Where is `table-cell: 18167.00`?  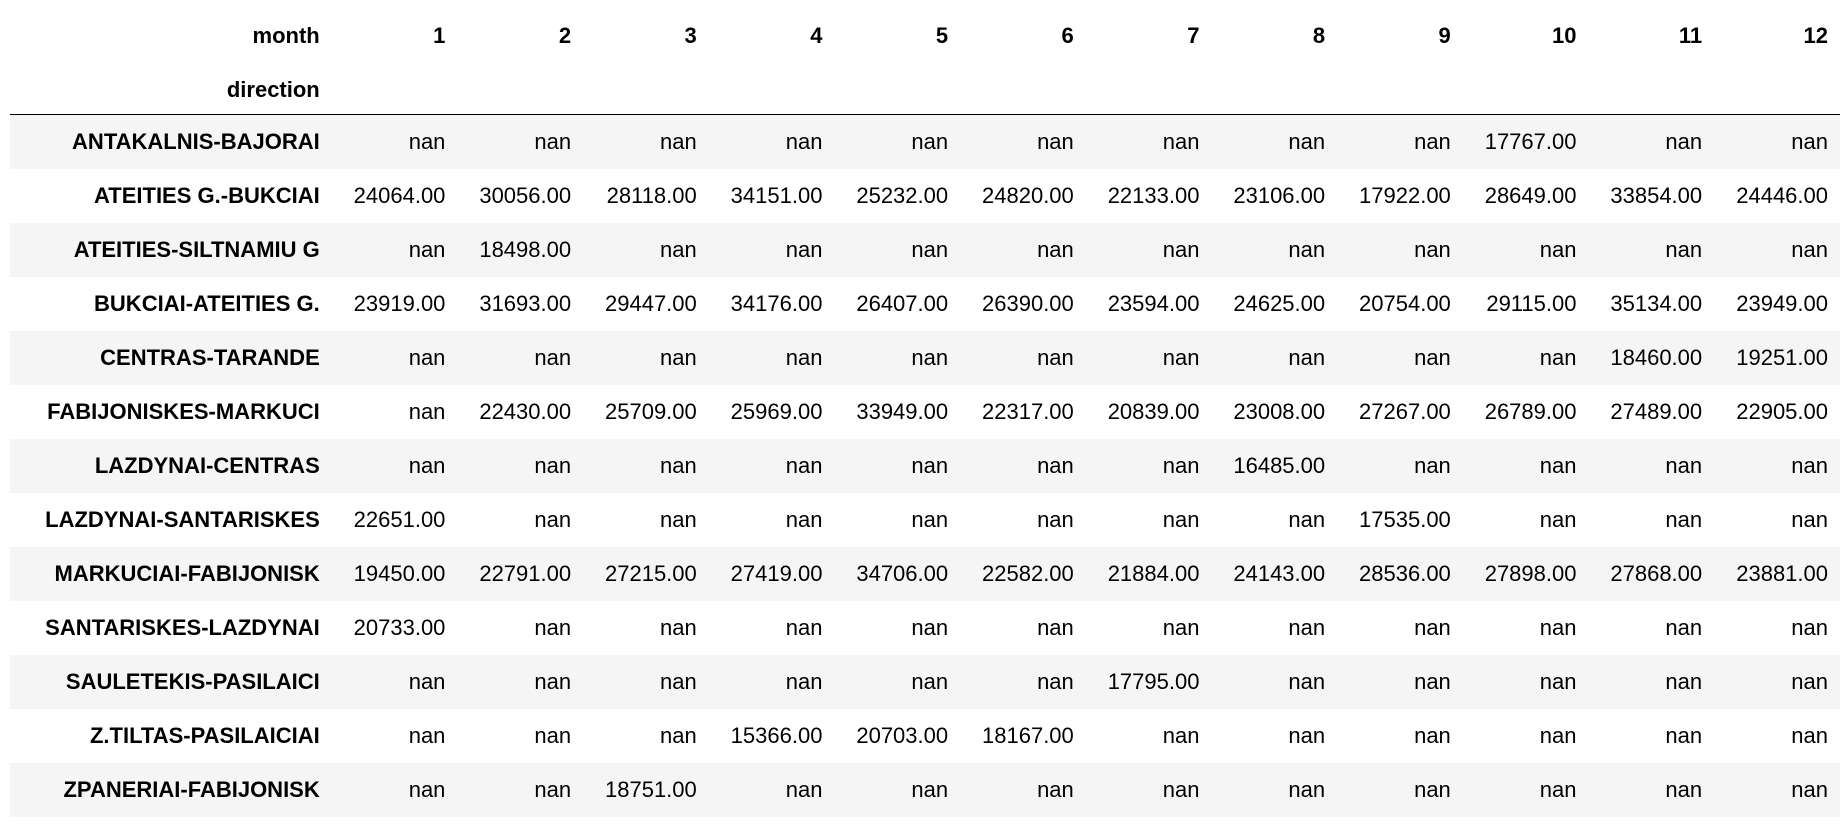 table-cell: 18167.00 is located at coordinates (1028, 735).